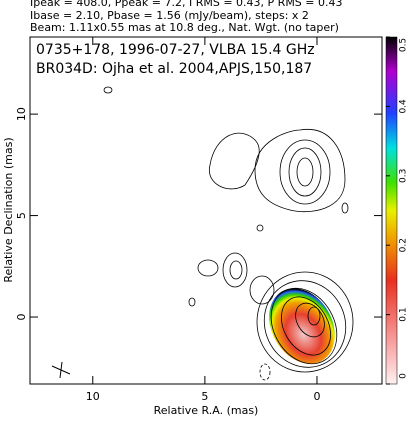 Image resolution: width=409 pixels, height=424 pixels. I want to click on y-axis-label: Relative Declination (mas), so click(8, 209).